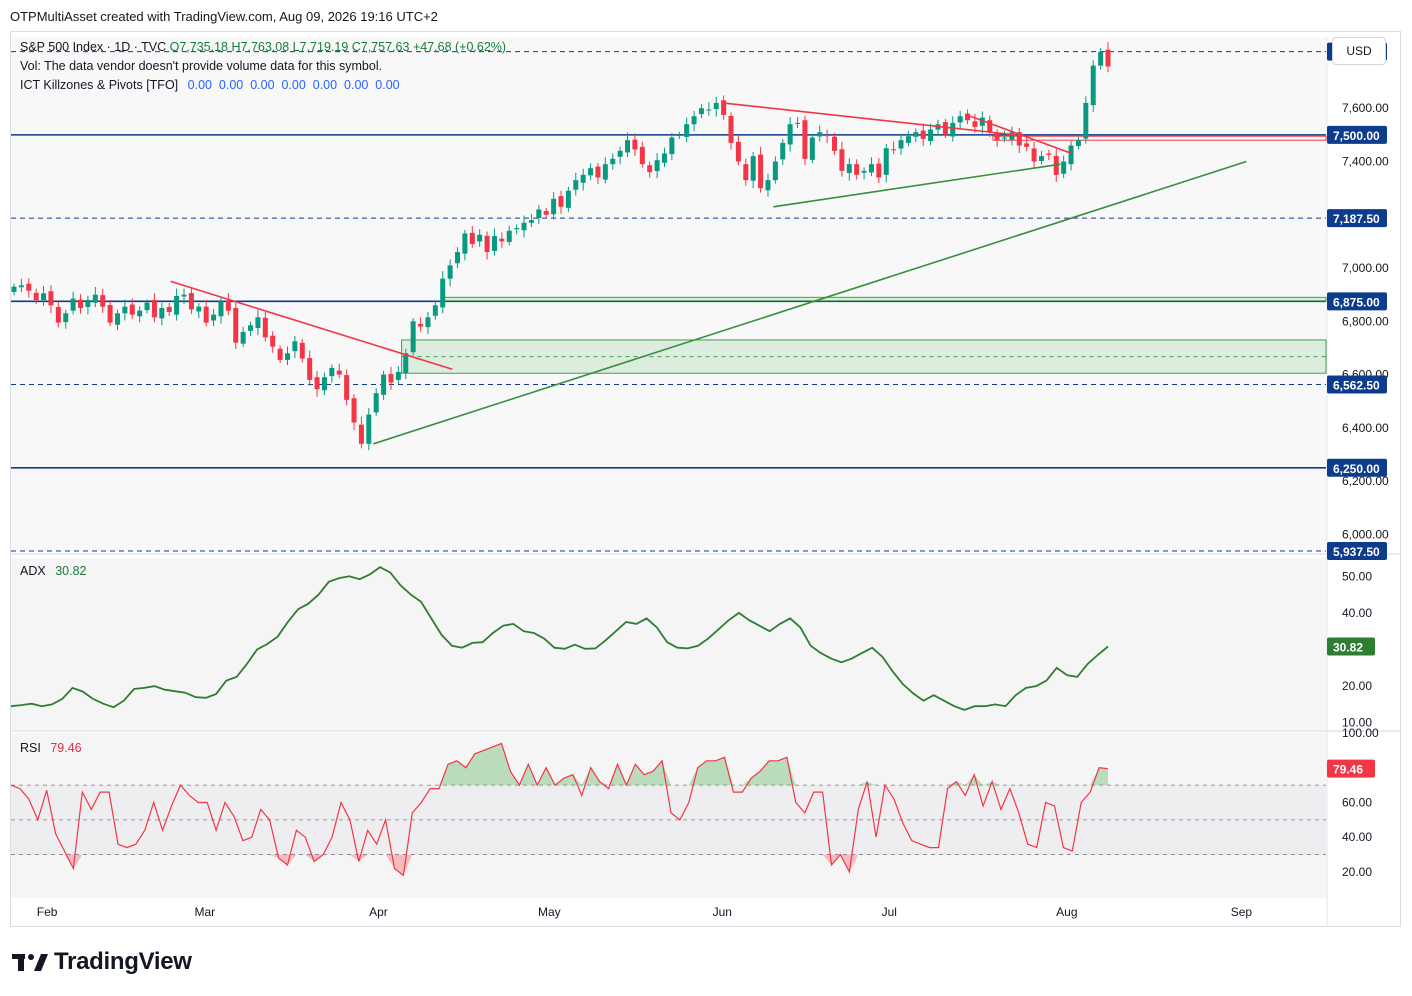  I want to click on indicator-name: ICT Killzones & Pivots [TFO], so click(99, 85).